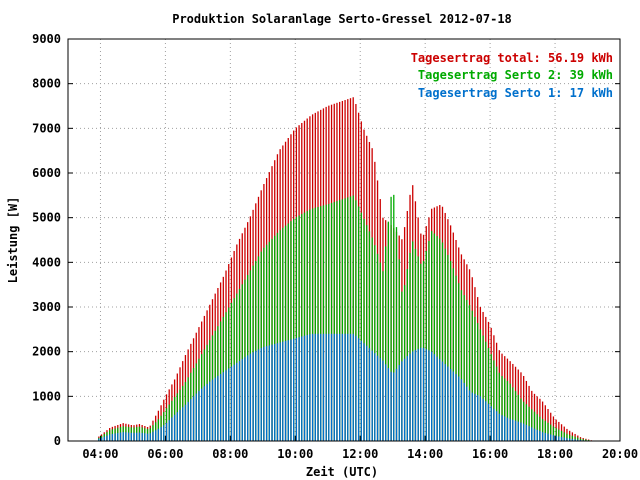 This screenshot has height=480, width=640. Describe the element at coordinates (165, 454) in the screenshot. I see `x-tick-label: 06:00` at that location.